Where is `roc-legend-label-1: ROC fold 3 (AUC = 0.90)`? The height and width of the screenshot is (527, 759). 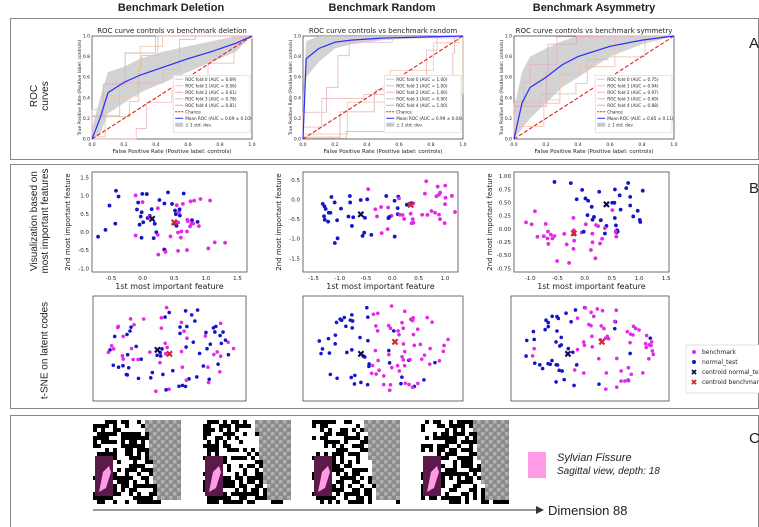
roc-legend-label-1: ROC fold 3 (AUC = 0.90) is located at coordinates (422, 98).